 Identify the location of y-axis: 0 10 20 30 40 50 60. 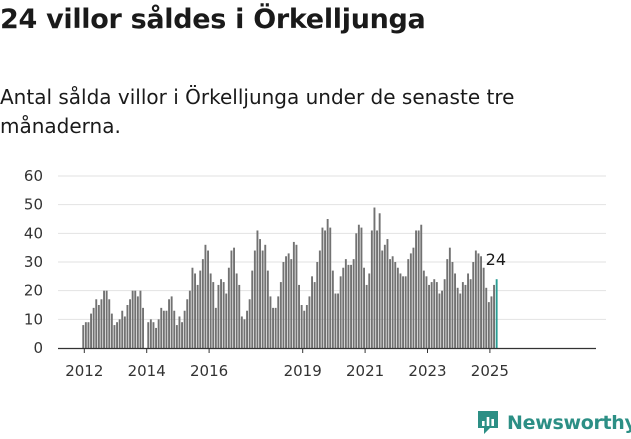
(33, 262).